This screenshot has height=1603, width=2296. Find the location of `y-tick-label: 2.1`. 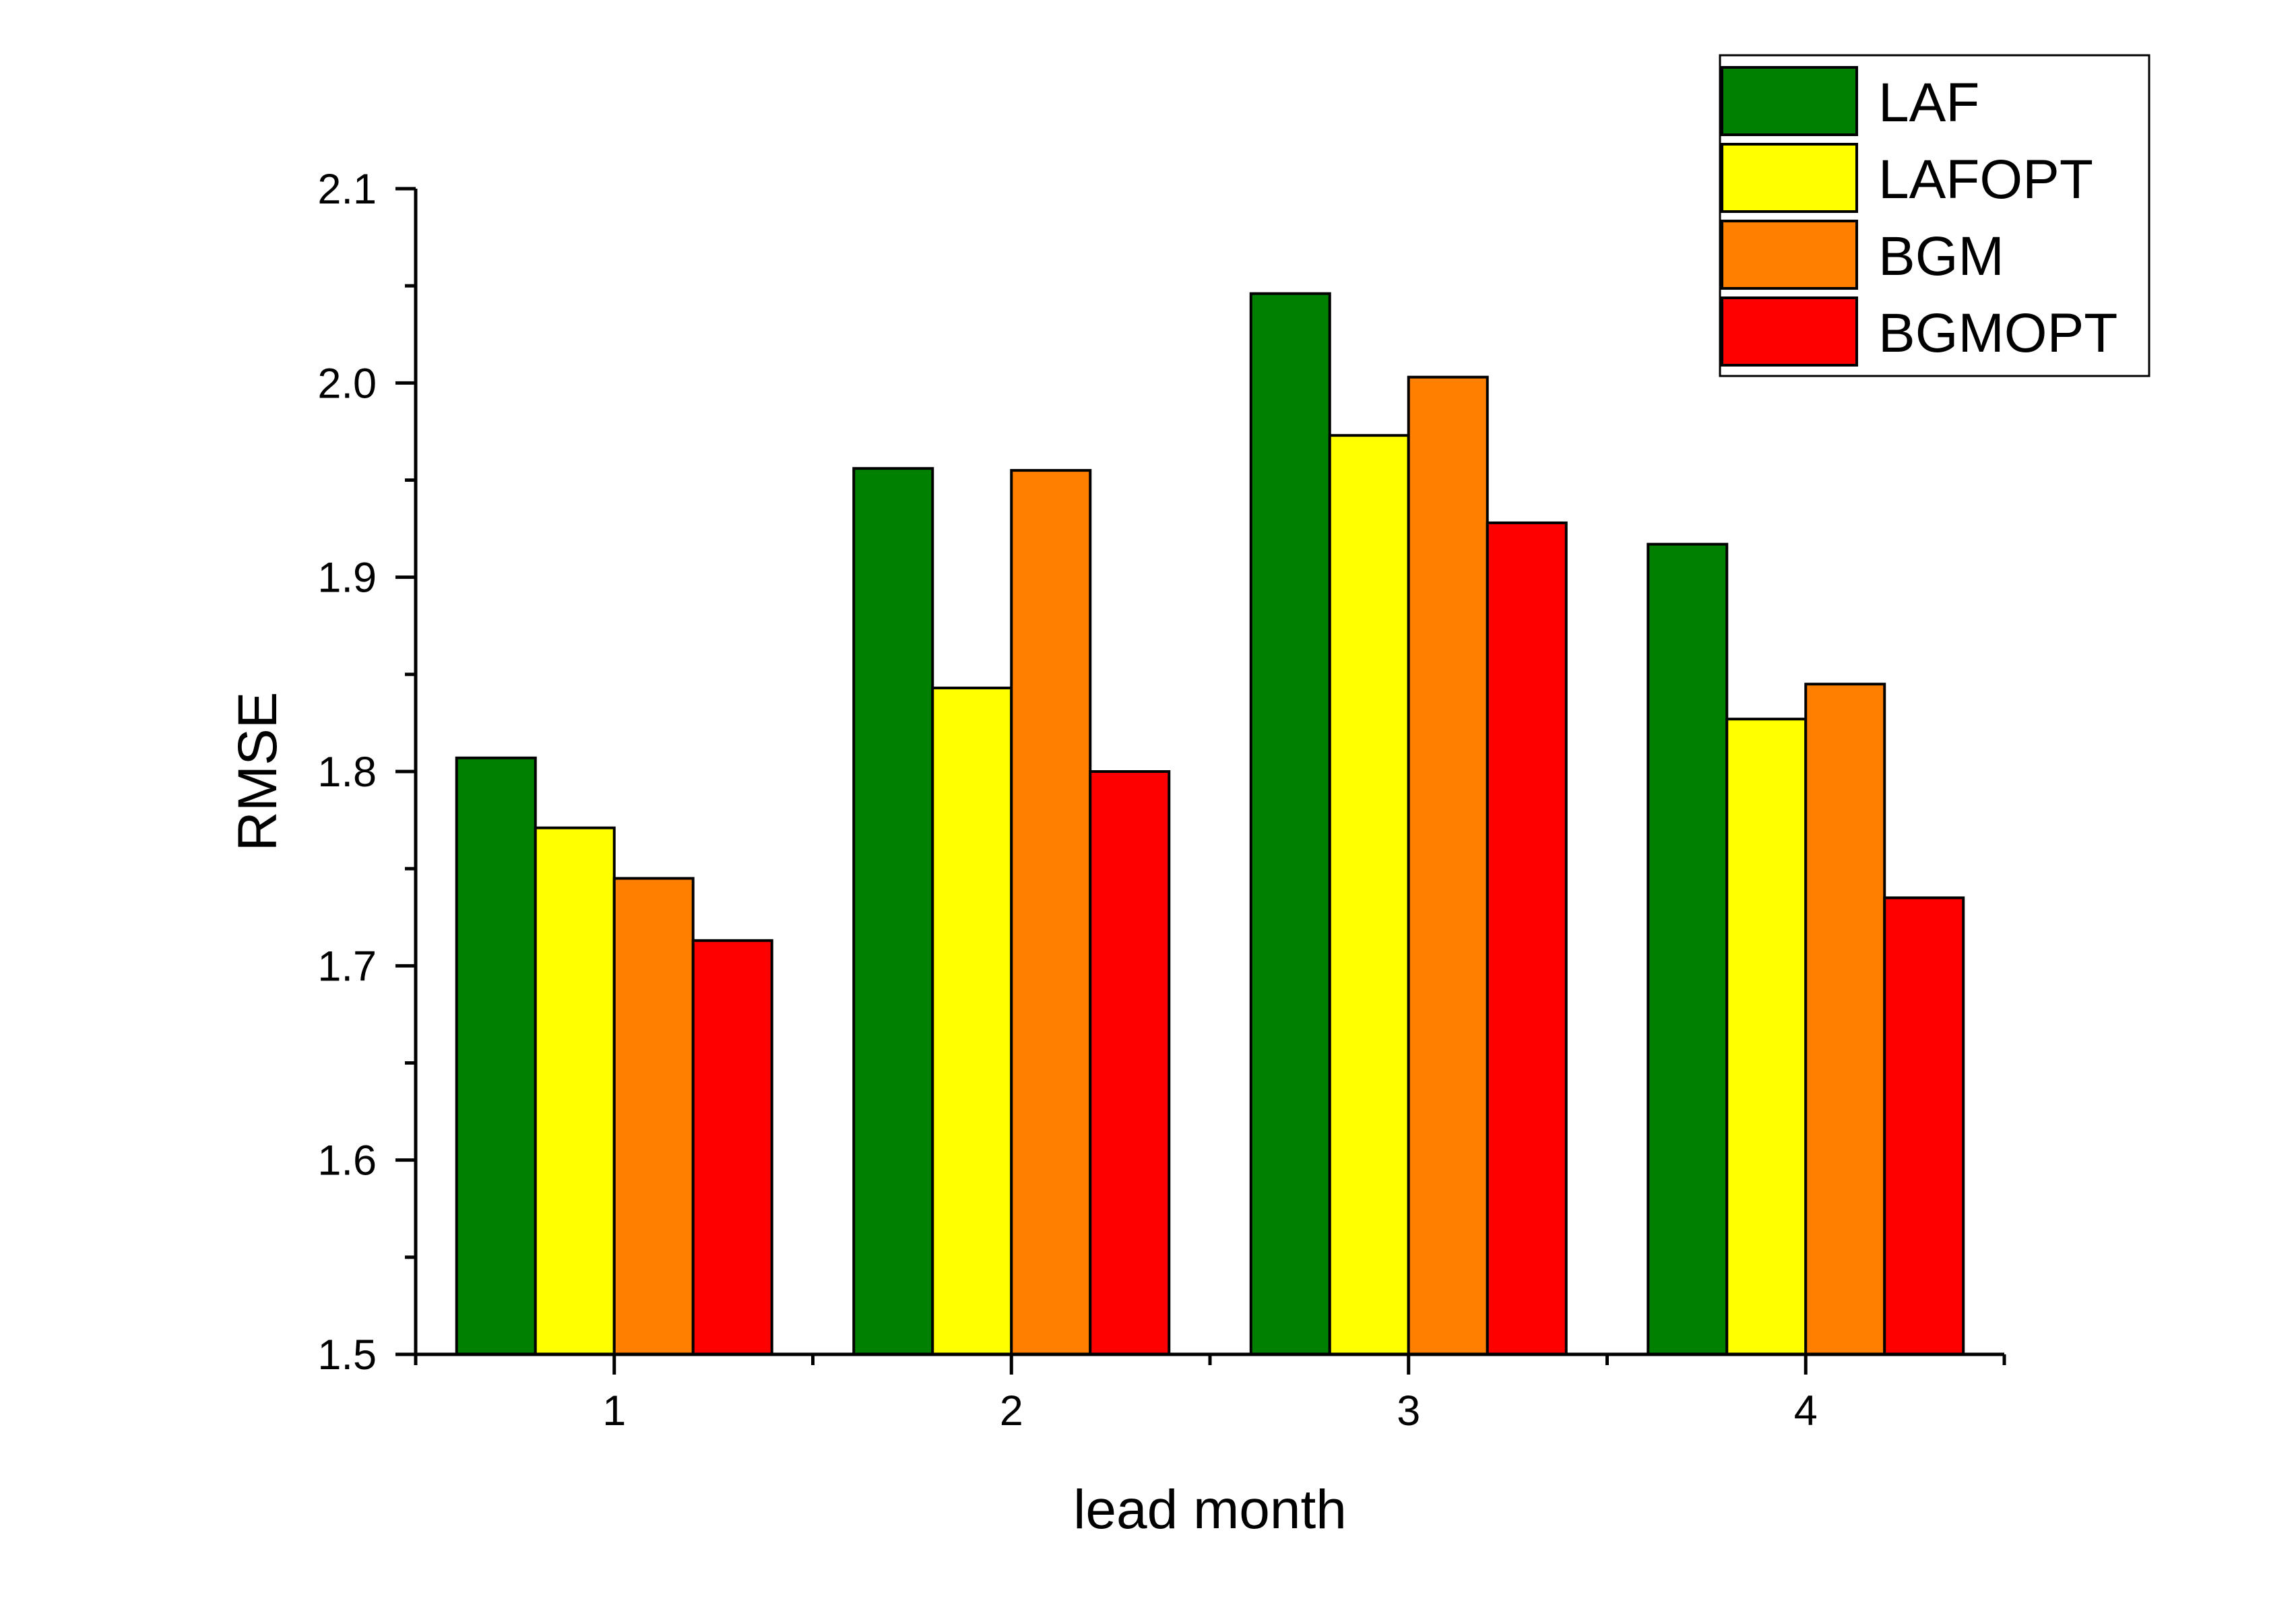

y-tick-label: 2.1 is located at coordinates (347, 189).